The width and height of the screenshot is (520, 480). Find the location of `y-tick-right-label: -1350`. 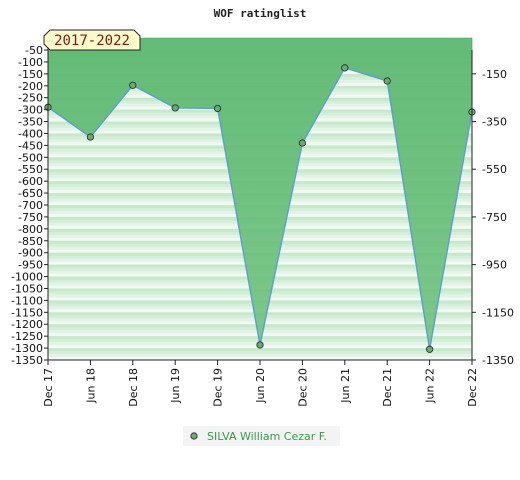

y-tick-right-label: -1350 is located at coordinates (498, 360).